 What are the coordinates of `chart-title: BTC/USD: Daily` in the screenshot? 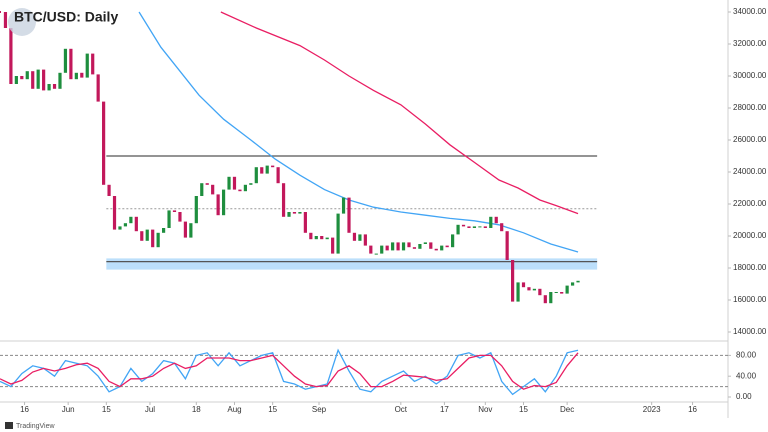 It's located at (66, 17).